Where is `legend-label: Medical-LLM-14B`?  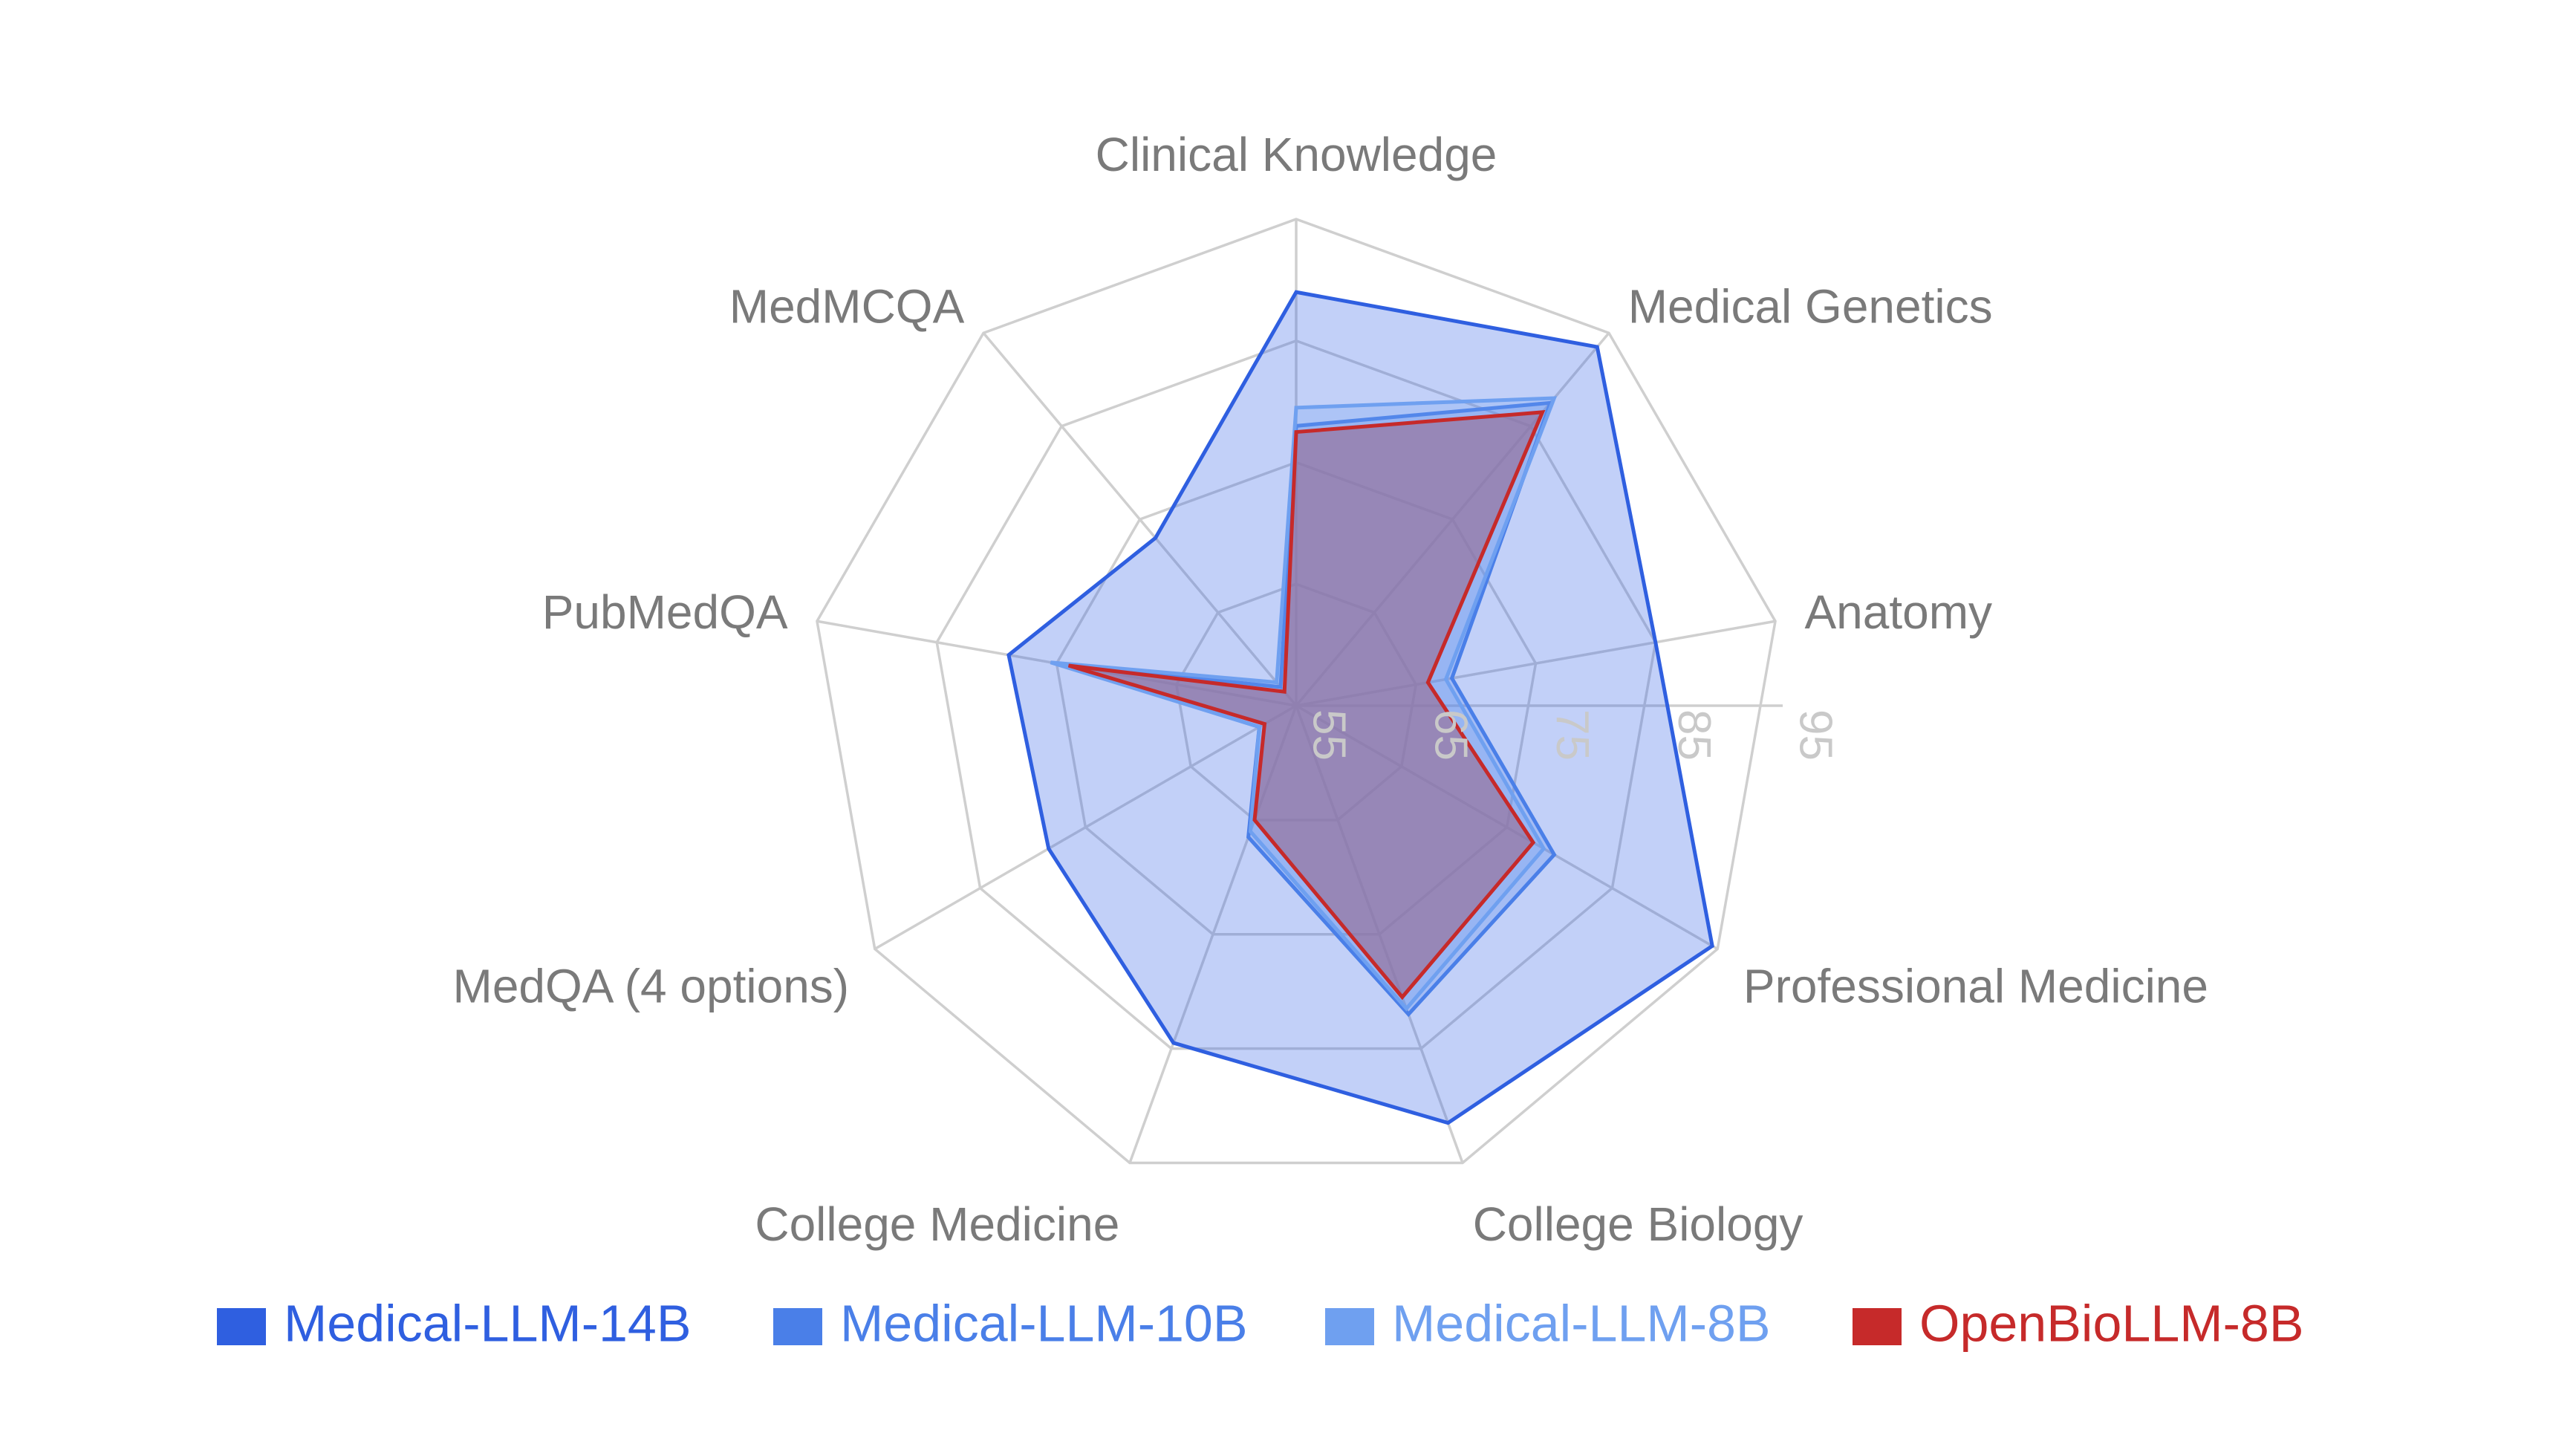
legend-label: Medical-LLM-14B is located at coordinates (488, 1323).